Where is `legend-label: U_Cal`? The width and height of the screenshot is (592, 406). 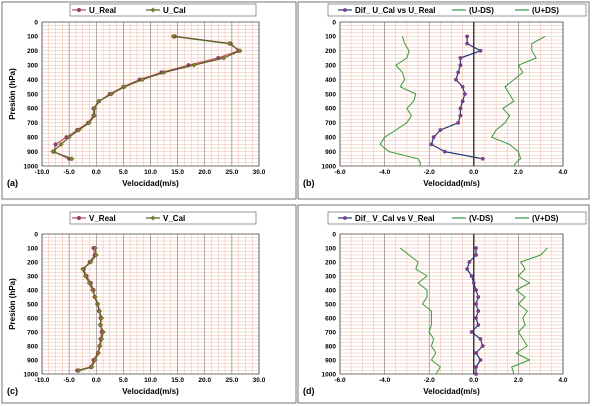
legend-label: U_Cal is located at coordinates (174, 10).